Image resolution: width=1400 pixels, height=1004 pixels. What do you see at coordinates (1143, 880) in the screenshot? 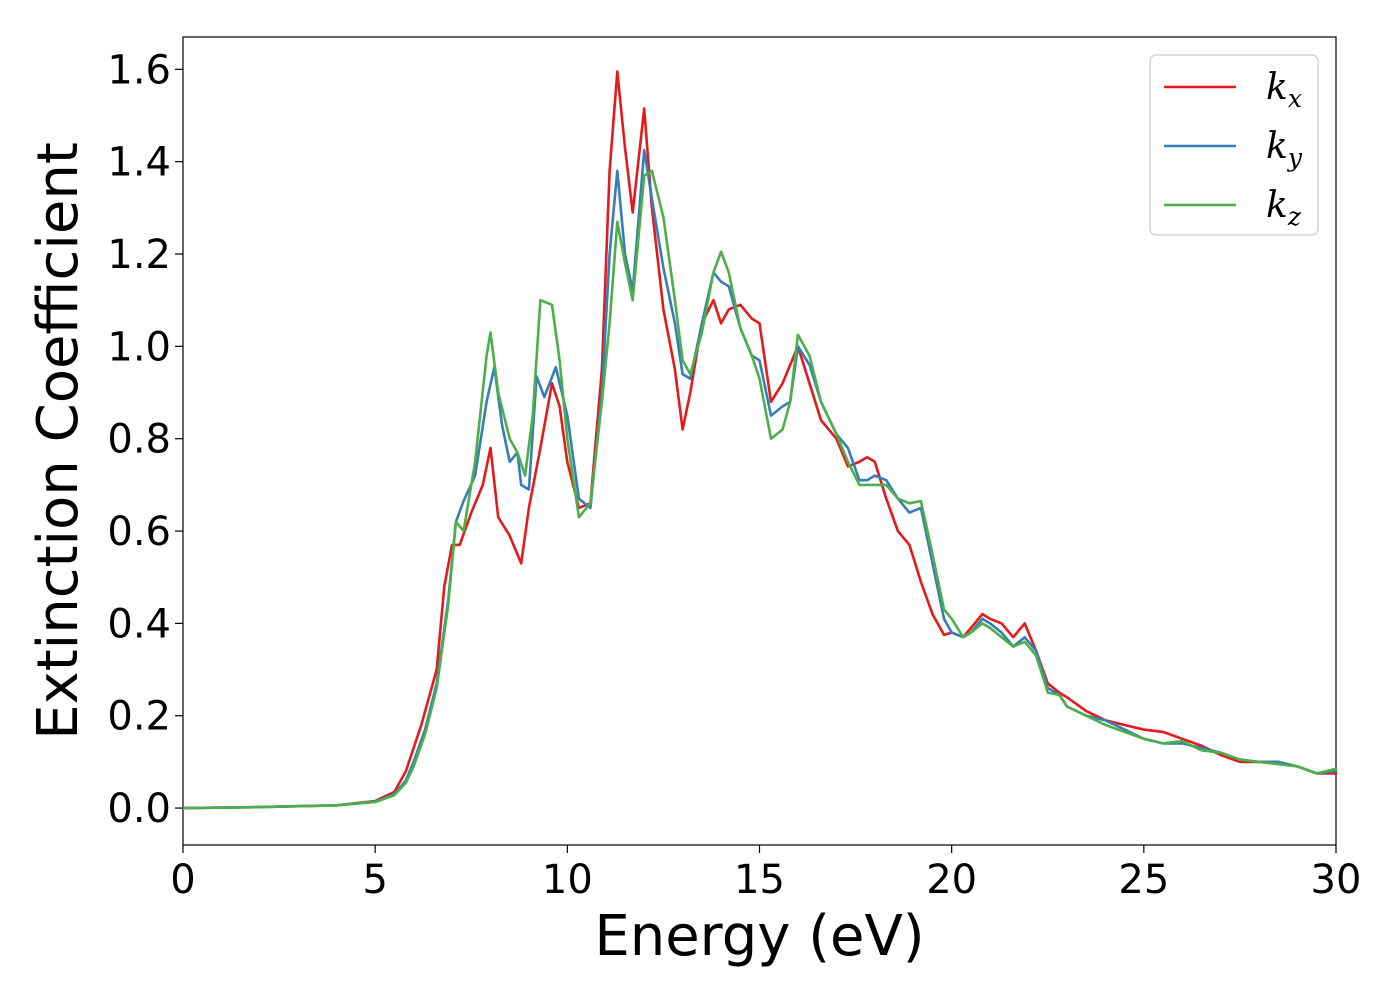
I see `x-tick-label: 25` at bounding box center [1143, 880].